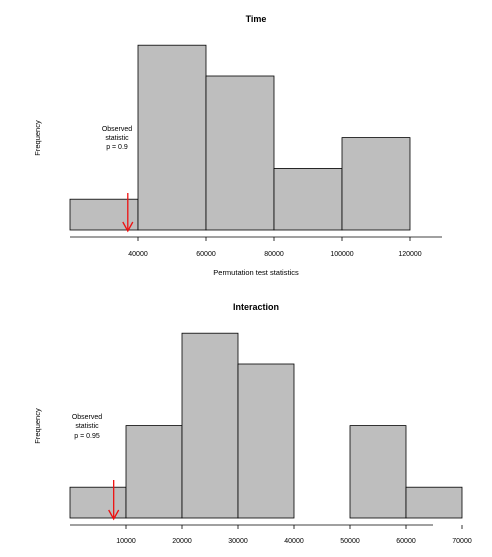 The width and height of the screenshot is (492, 557). I want to click on x-tick-label: 70000, so click(462, 541).